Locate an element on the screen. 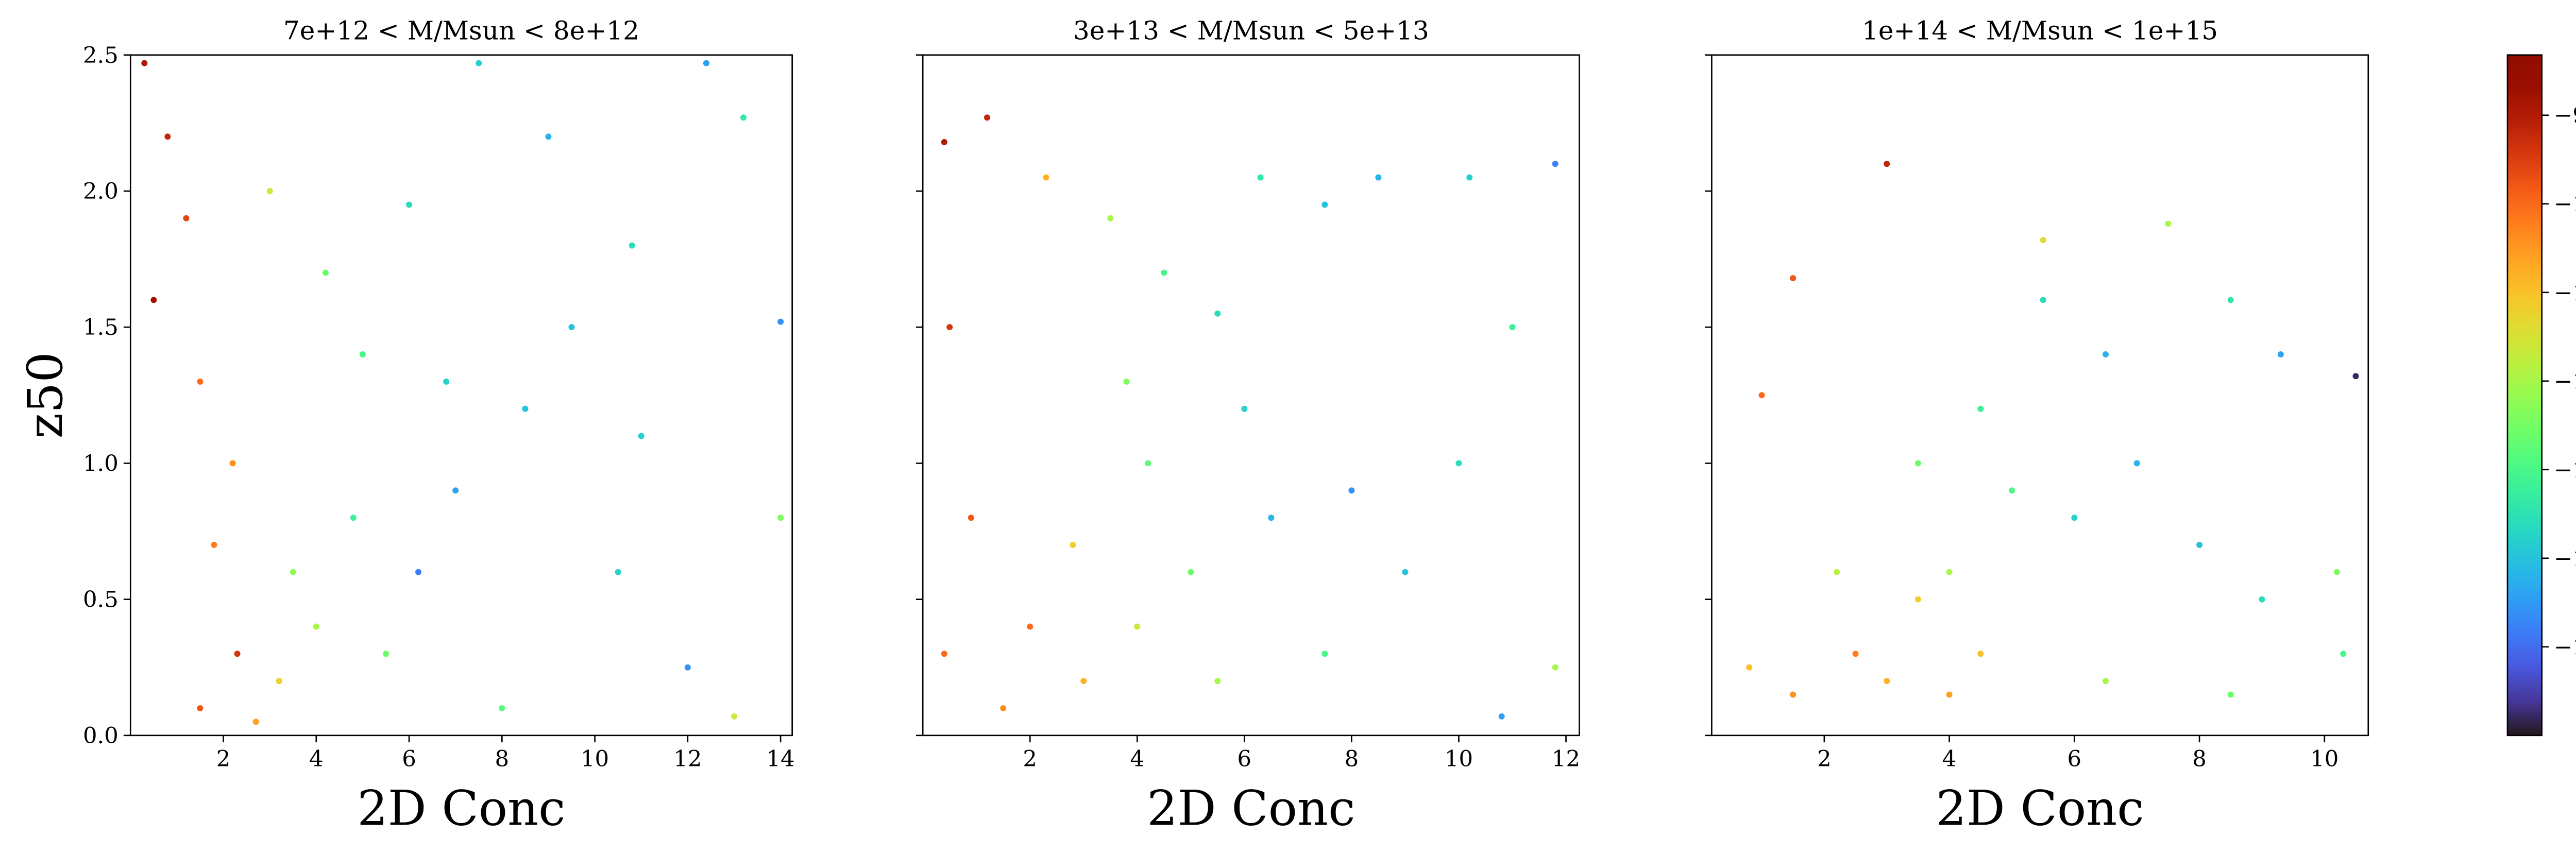 The image size is (2576, 854). colorbar-tick-label: −12.5 is located at coordinates (2565, 648).